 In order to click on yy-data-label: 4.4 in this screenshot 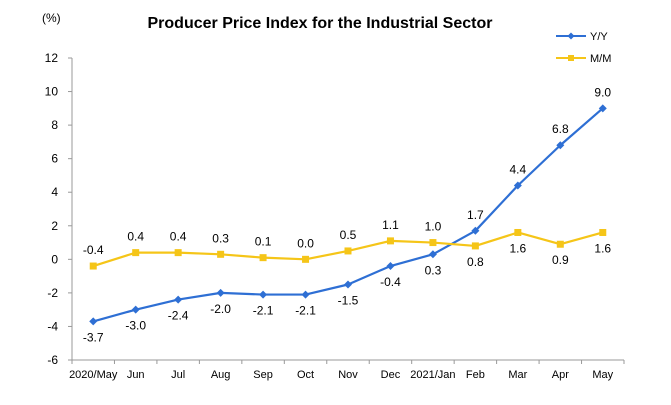, I will do `click(518, 170)`.